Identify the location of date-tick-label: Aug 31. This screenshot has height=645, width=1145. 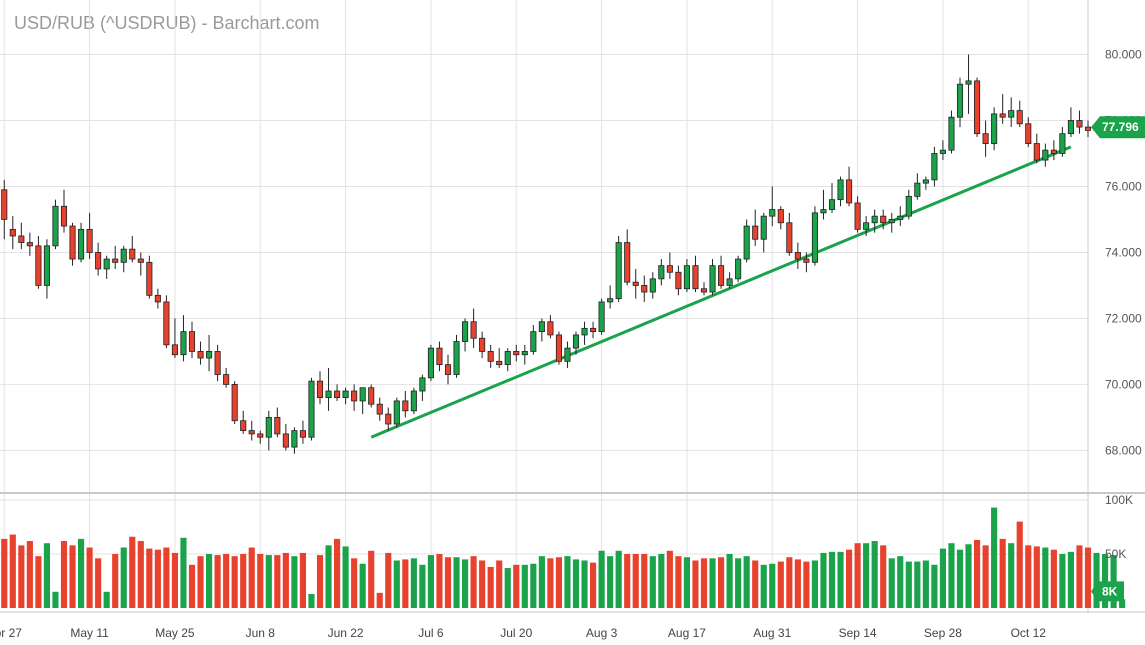
(772, 633).